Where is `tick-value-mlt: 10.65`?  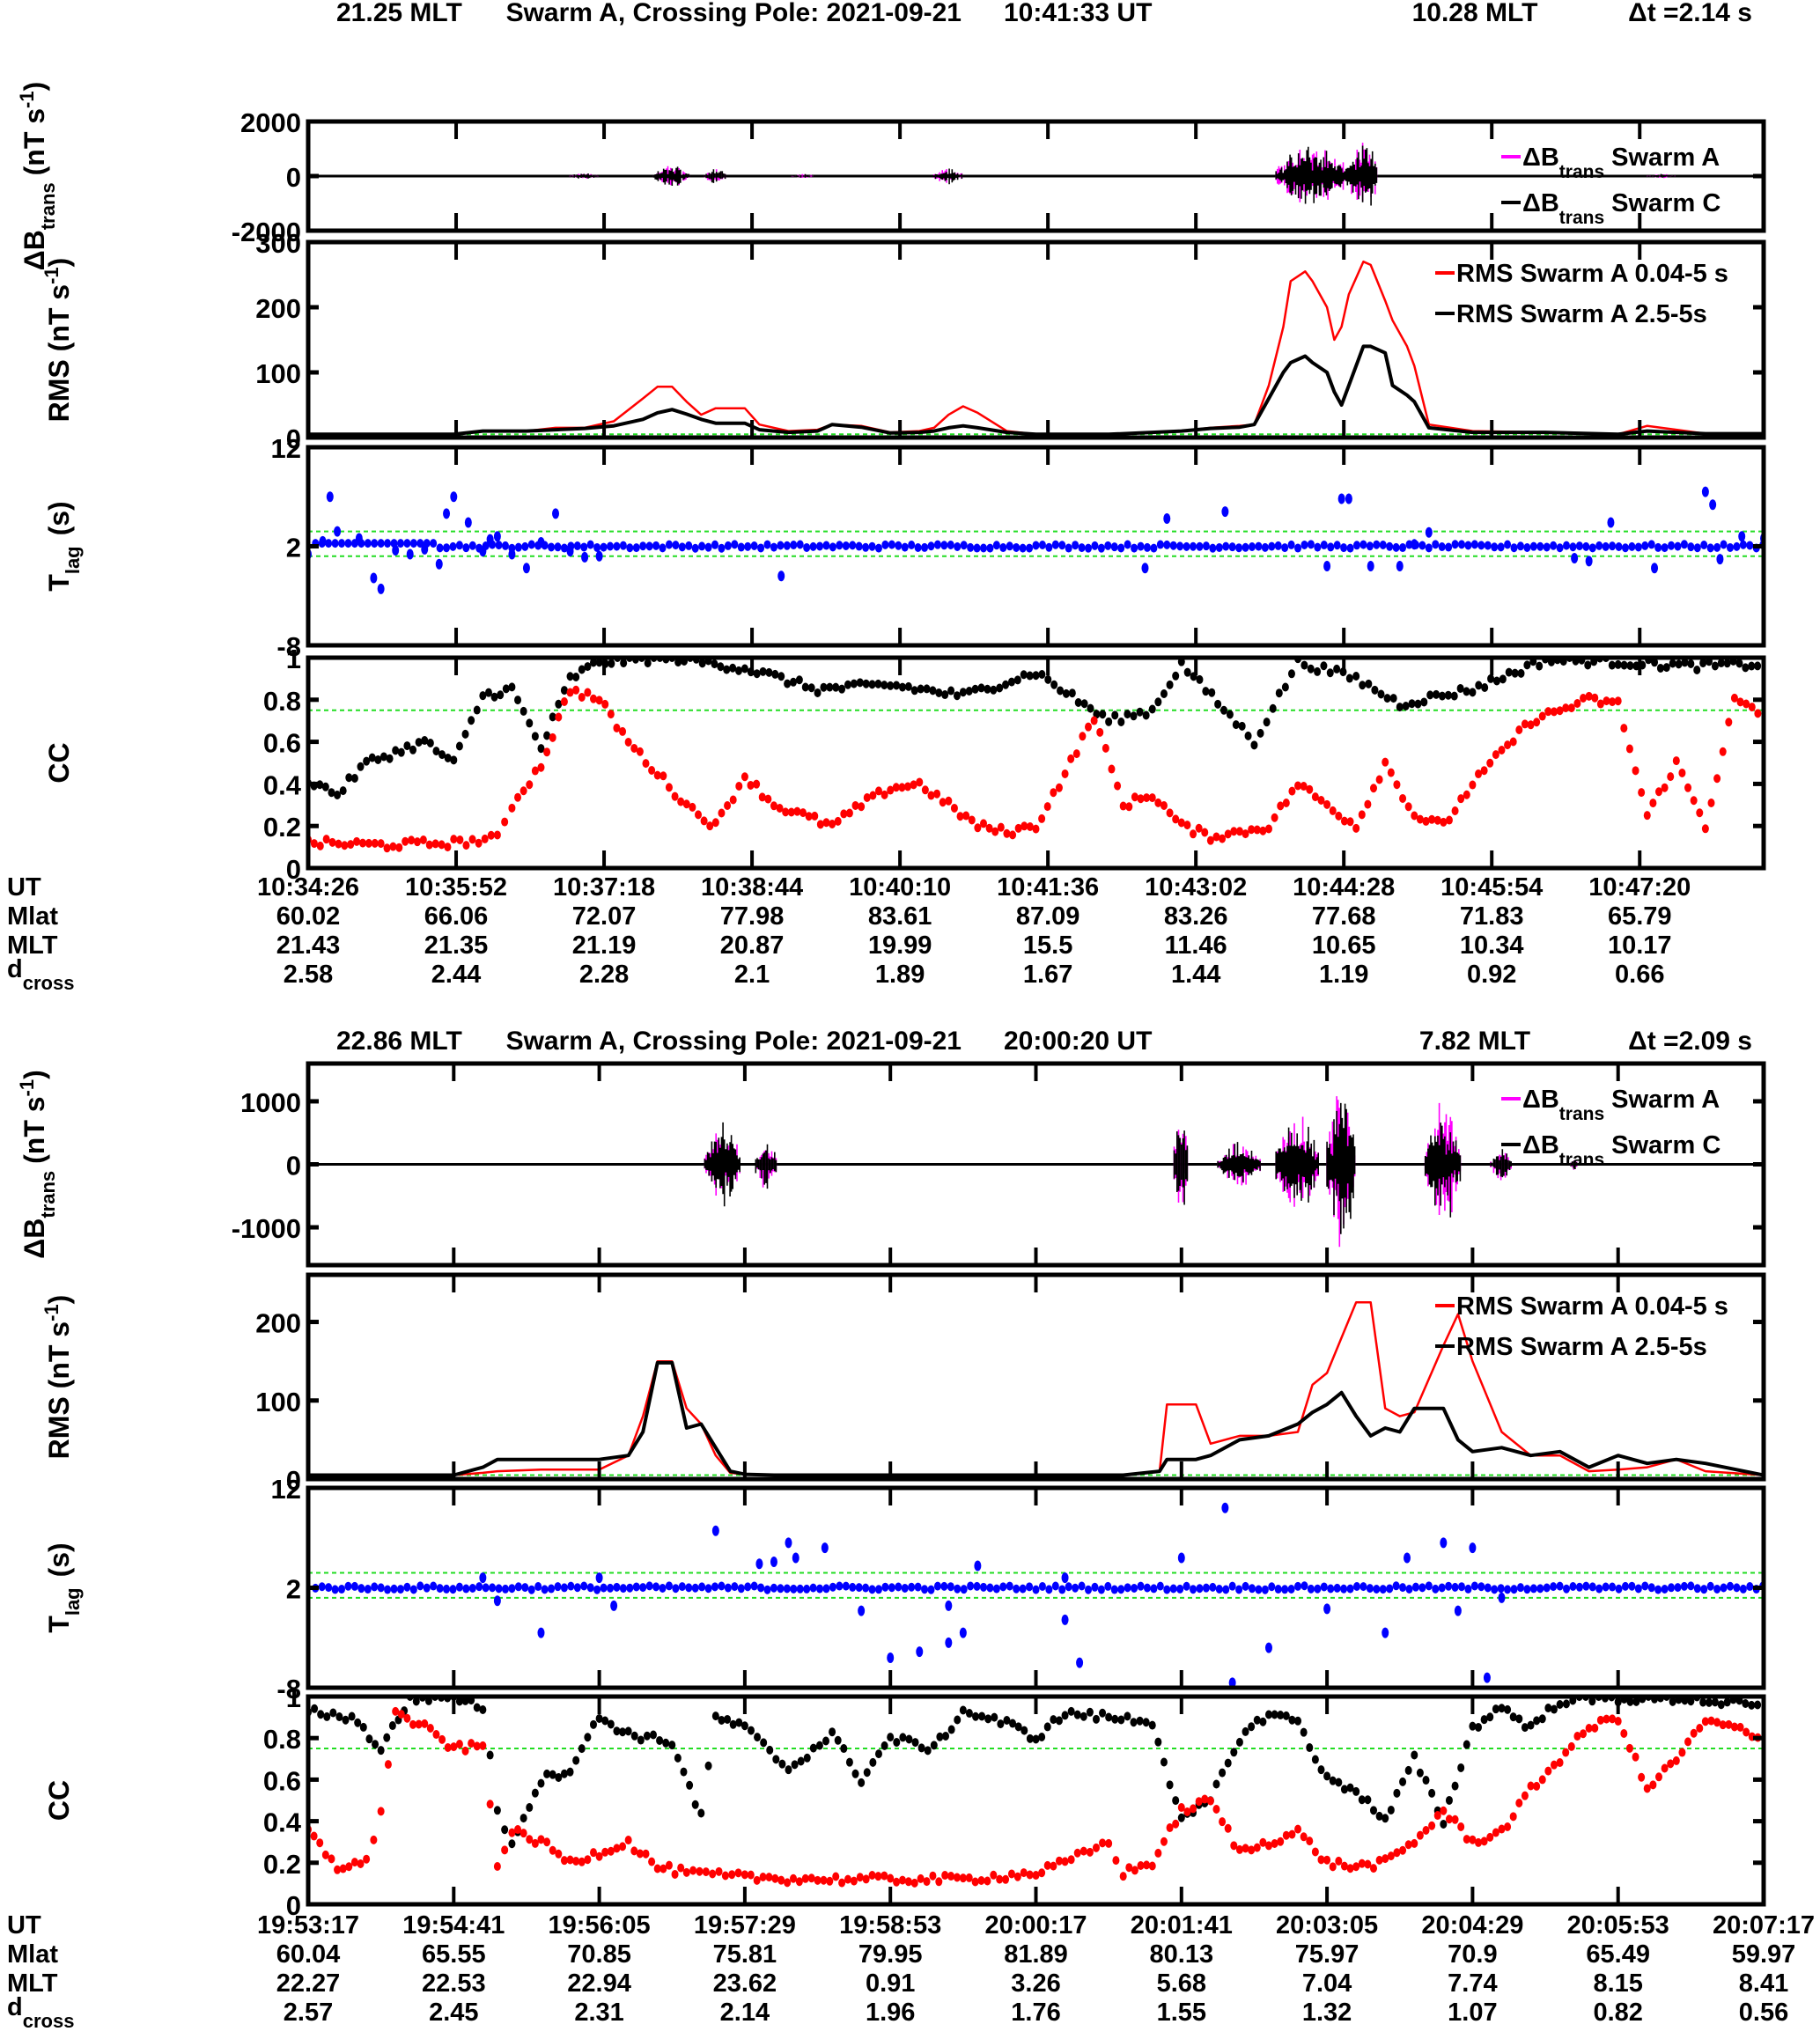
tick-value-mlt: 10.65 is located at coordinates (1344, 945).